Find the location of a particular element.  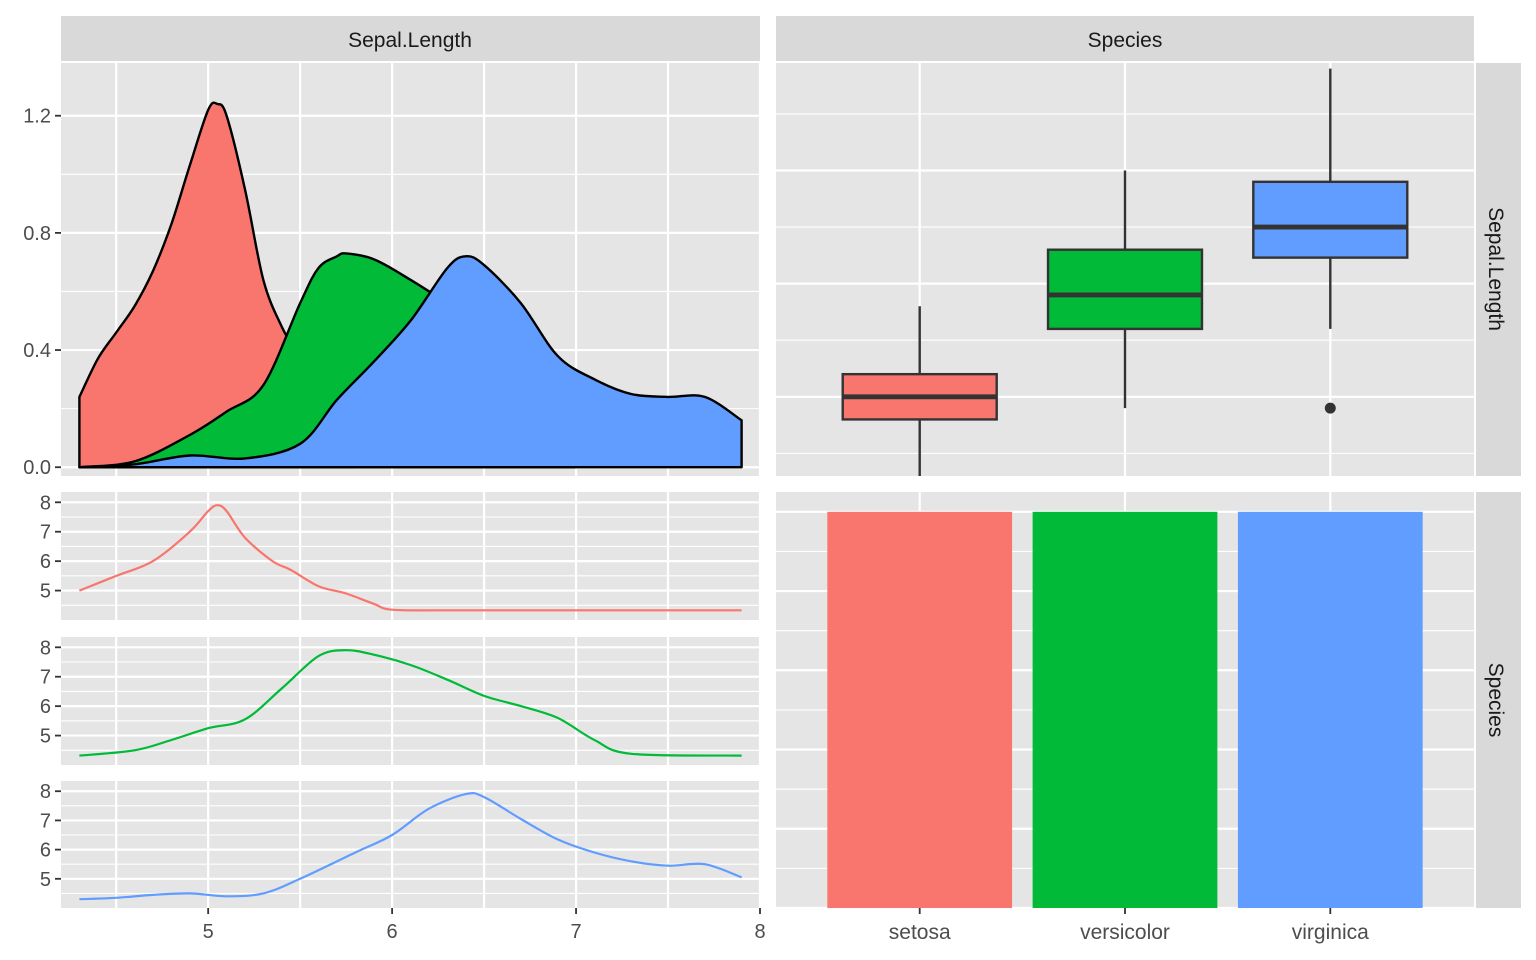

x-tick-label: 6 is located at coordinates (392, 932).